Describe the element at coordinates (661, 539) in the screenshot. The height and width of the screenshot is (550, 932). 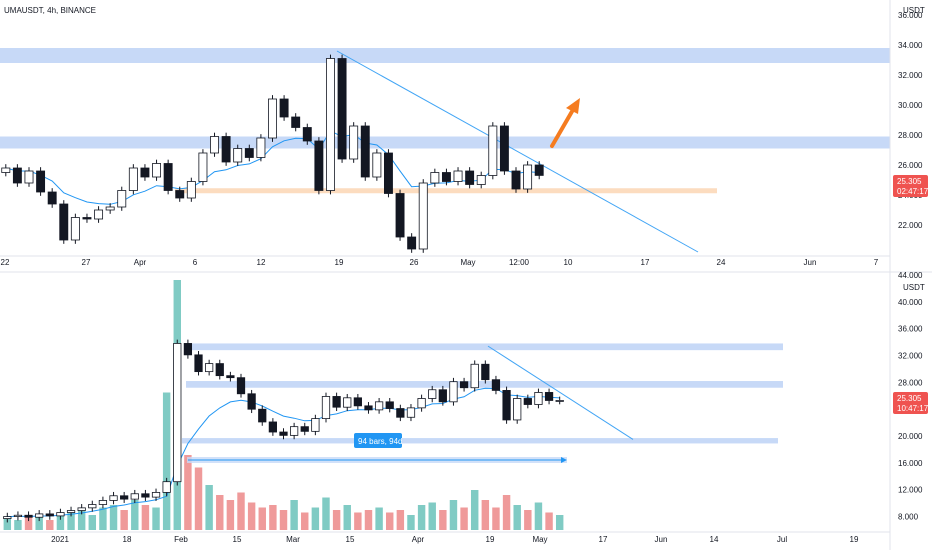
I see `bottom-x-tick-label: Jun` at that location.